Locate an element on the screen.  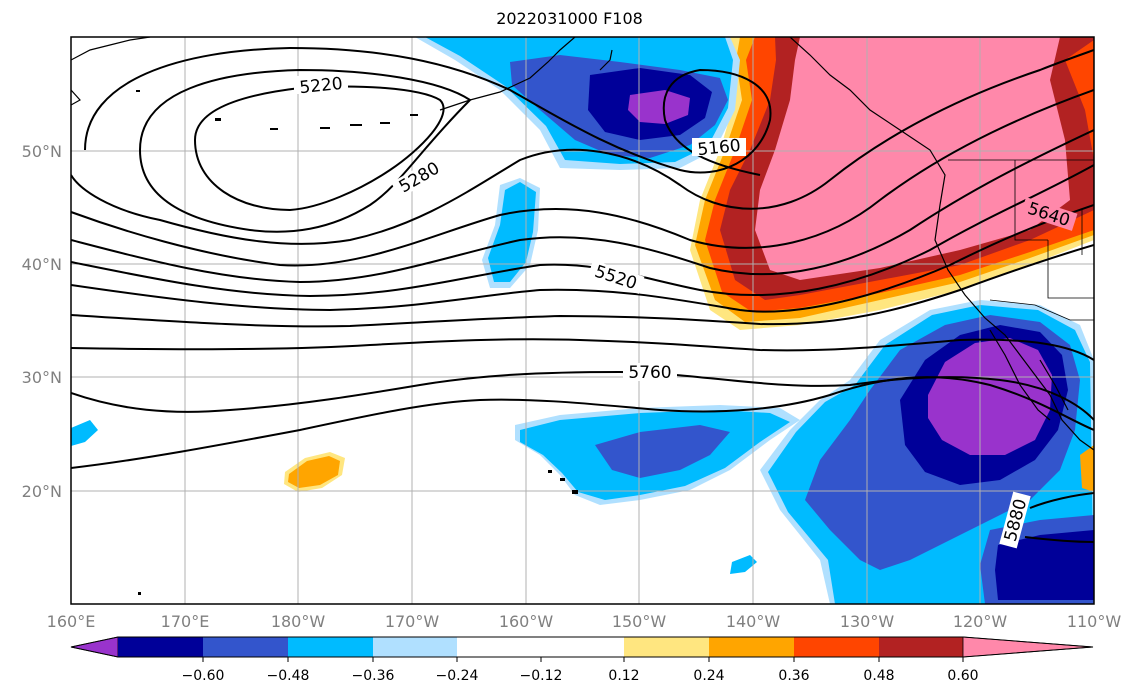
colorbar-label: −0.60 is located at coordinates (203, 676).